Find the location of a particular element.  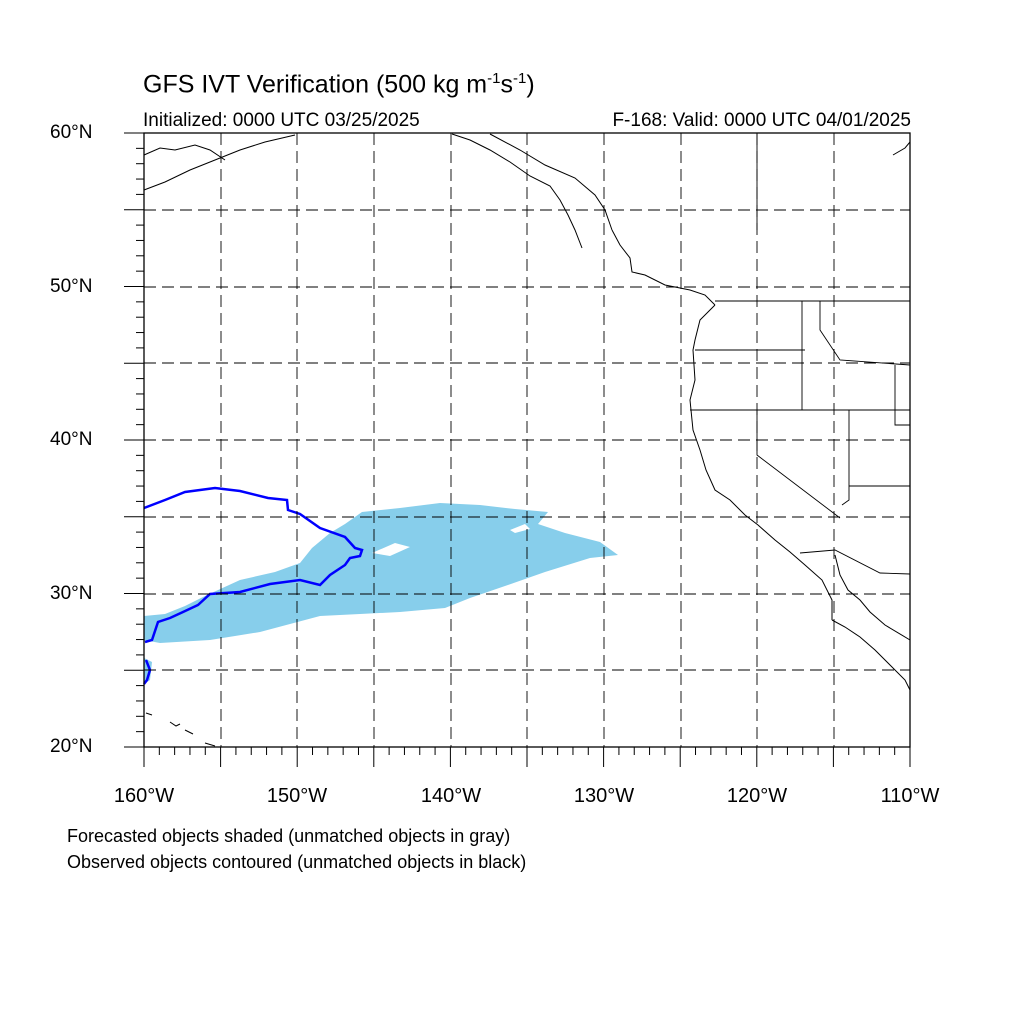

lon-label-150w: 150°W is located at coordinates (297, 796).